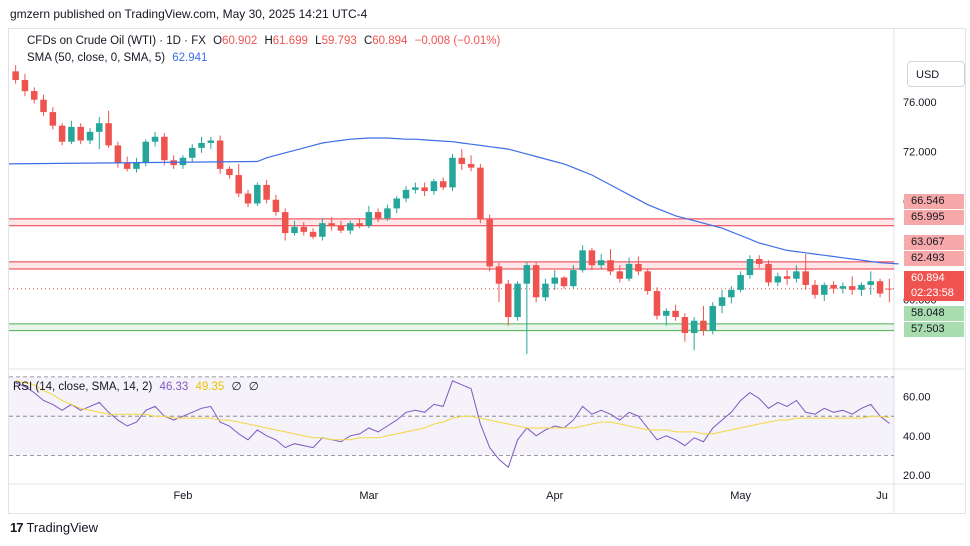 Image resolution: width=970 pixels, height=546 pixels. What do you see at coordinates (917, 476) in the screenshot?
I see `rsi-axis-label-2: 20.00` at bounding box center [917, 476].